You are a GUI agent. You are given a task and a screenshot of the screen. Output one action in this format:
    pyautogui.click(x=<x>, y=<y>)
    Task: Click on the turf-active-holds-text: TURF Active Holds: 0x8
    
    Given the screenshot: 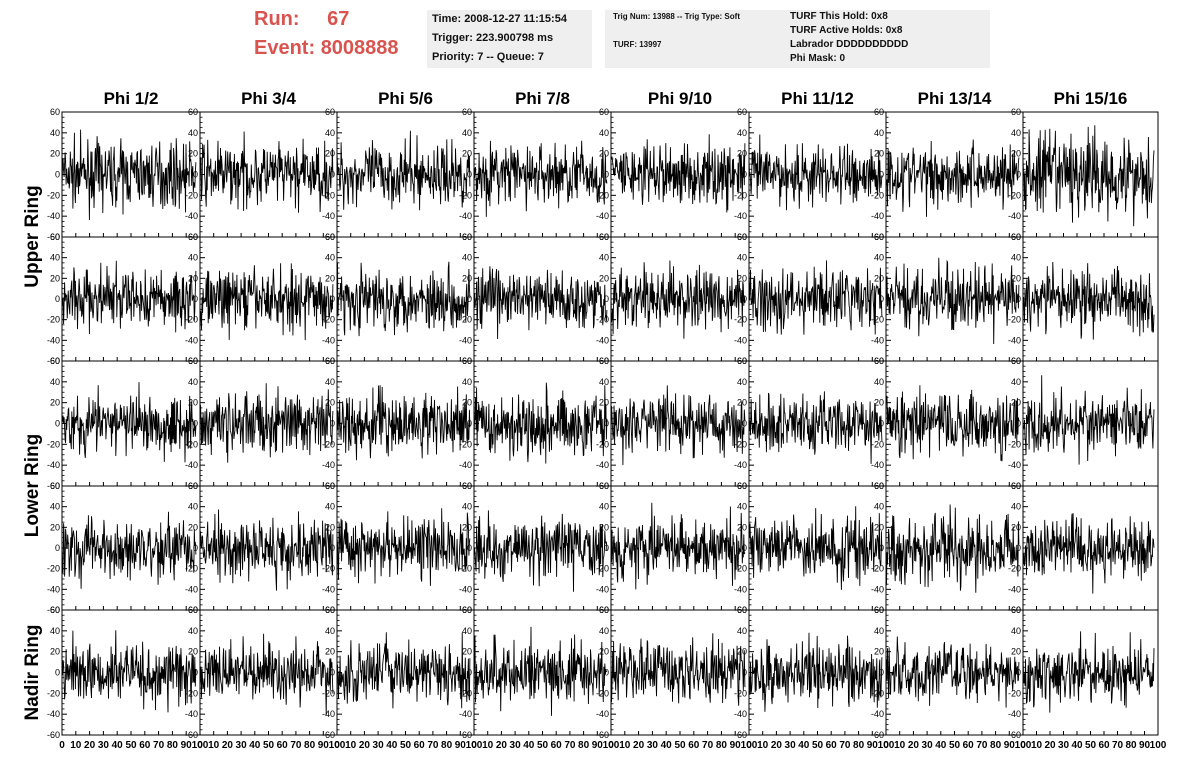 What is the action you would take?
    pyautogui.click(x=846, y=30)
    